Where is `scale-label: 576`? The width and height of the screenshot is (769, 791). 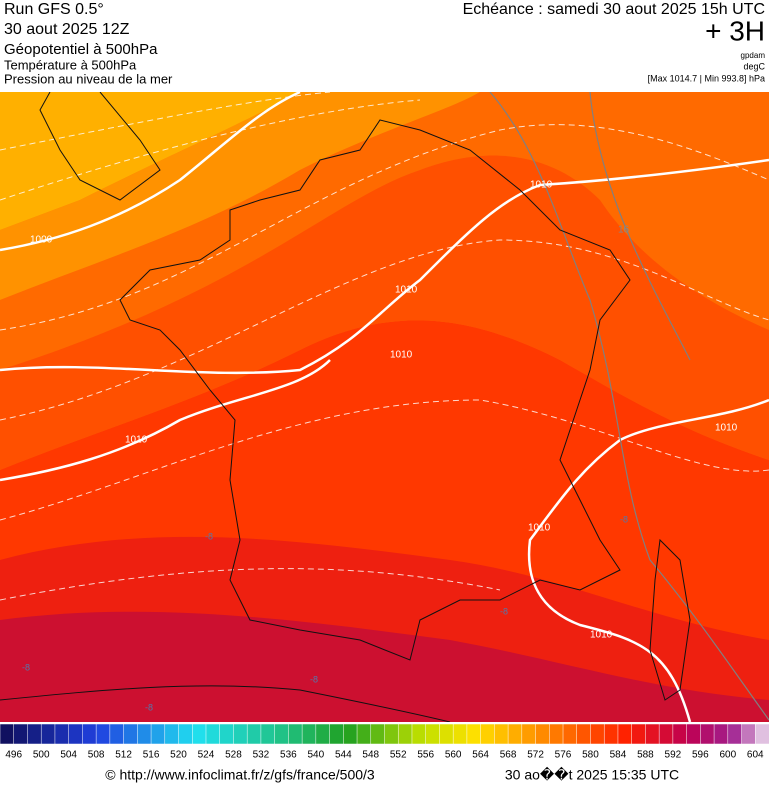
scale-label: 576 is located at coordinates (563, 755).